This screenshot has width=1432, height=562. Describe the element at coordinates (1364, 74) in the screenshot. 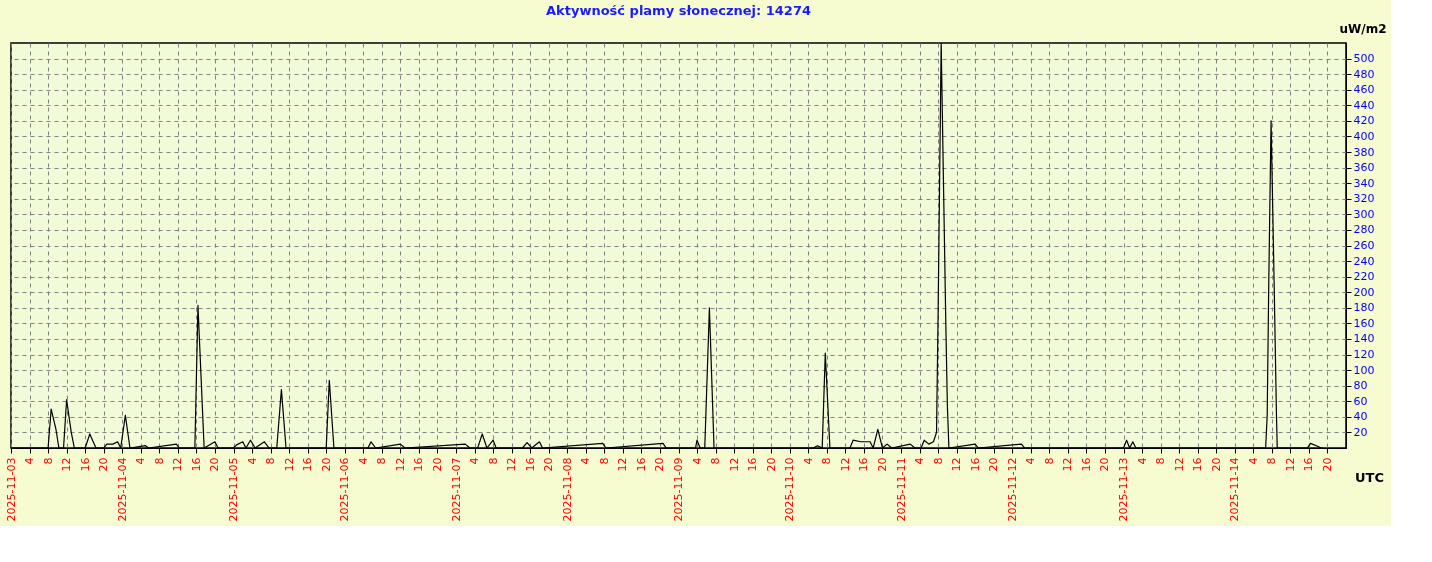

I see `y-tick-label: 480` at that location.